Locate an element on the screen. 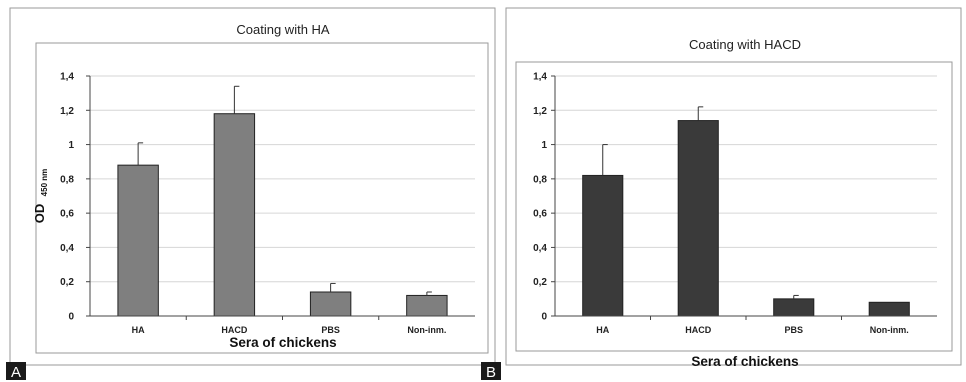 The height and width of the screenshot is (382, 966). panel-a-x-categories: HA HACD PBS Non-inm. is located at coordinates (289, 325).